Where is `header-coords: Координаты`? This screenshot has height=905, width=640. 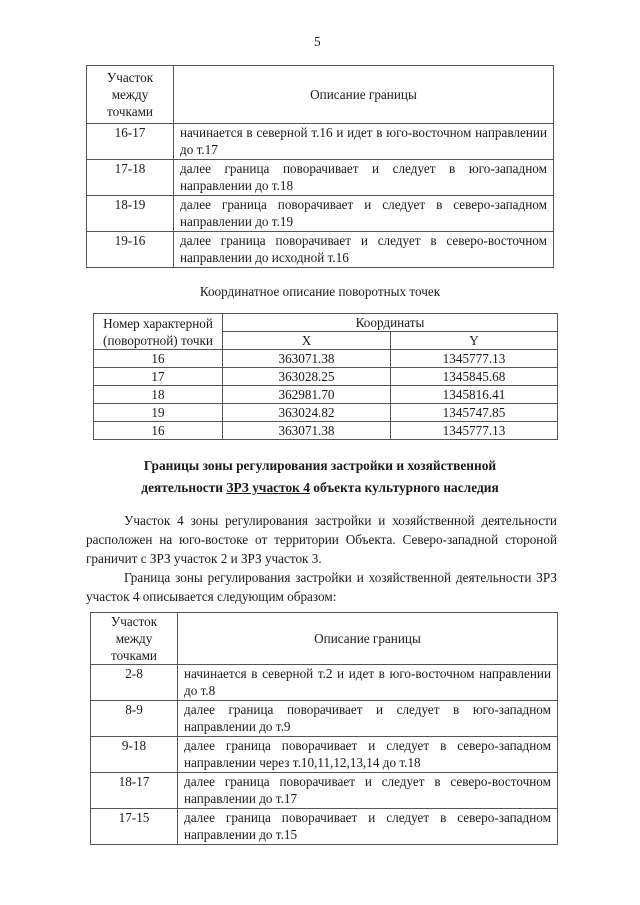
header-coords: Координаты is located at coordinates (390, 322).